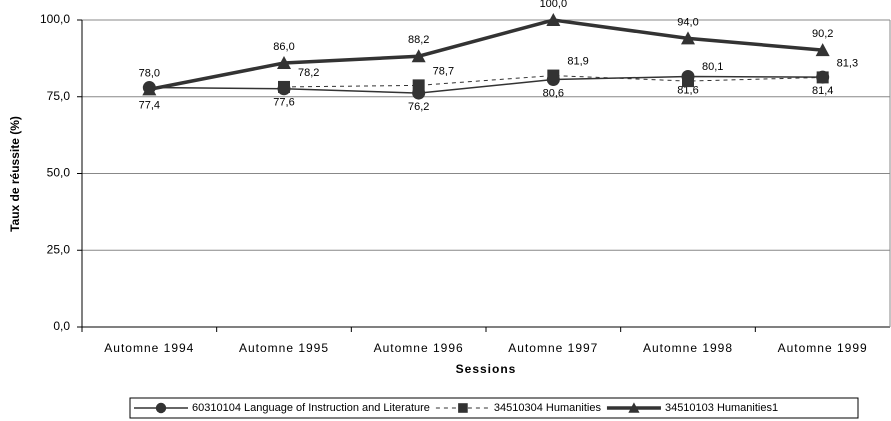  What do you see at coordinates (688, 348) in the screenshot?
I see `x-tick-label: Automne 1998` at bounding box center [688, 348].